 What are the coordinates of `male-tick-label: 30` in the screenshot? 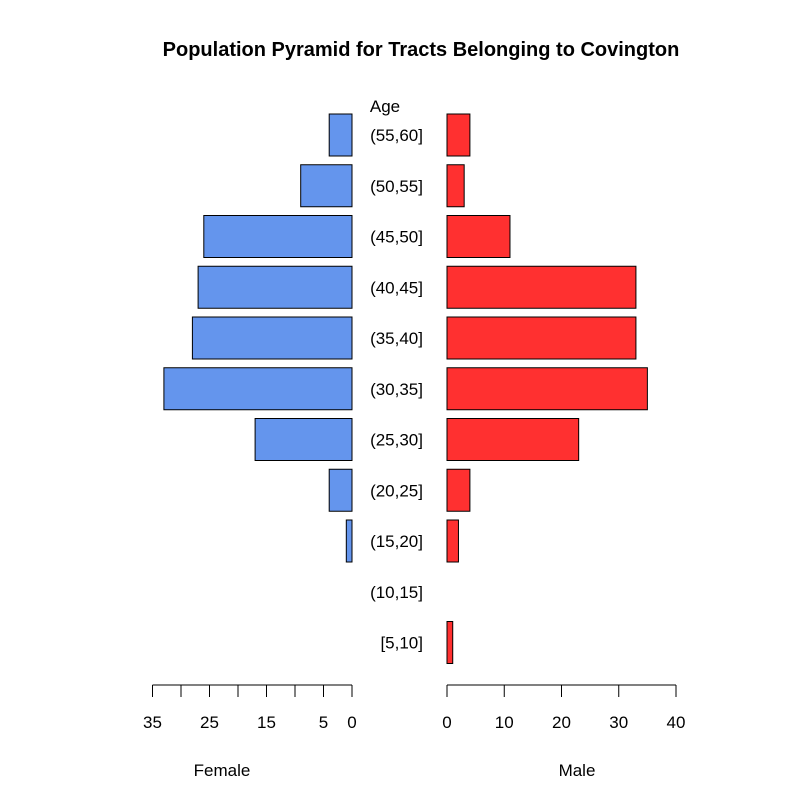 It's located at (618, 722).